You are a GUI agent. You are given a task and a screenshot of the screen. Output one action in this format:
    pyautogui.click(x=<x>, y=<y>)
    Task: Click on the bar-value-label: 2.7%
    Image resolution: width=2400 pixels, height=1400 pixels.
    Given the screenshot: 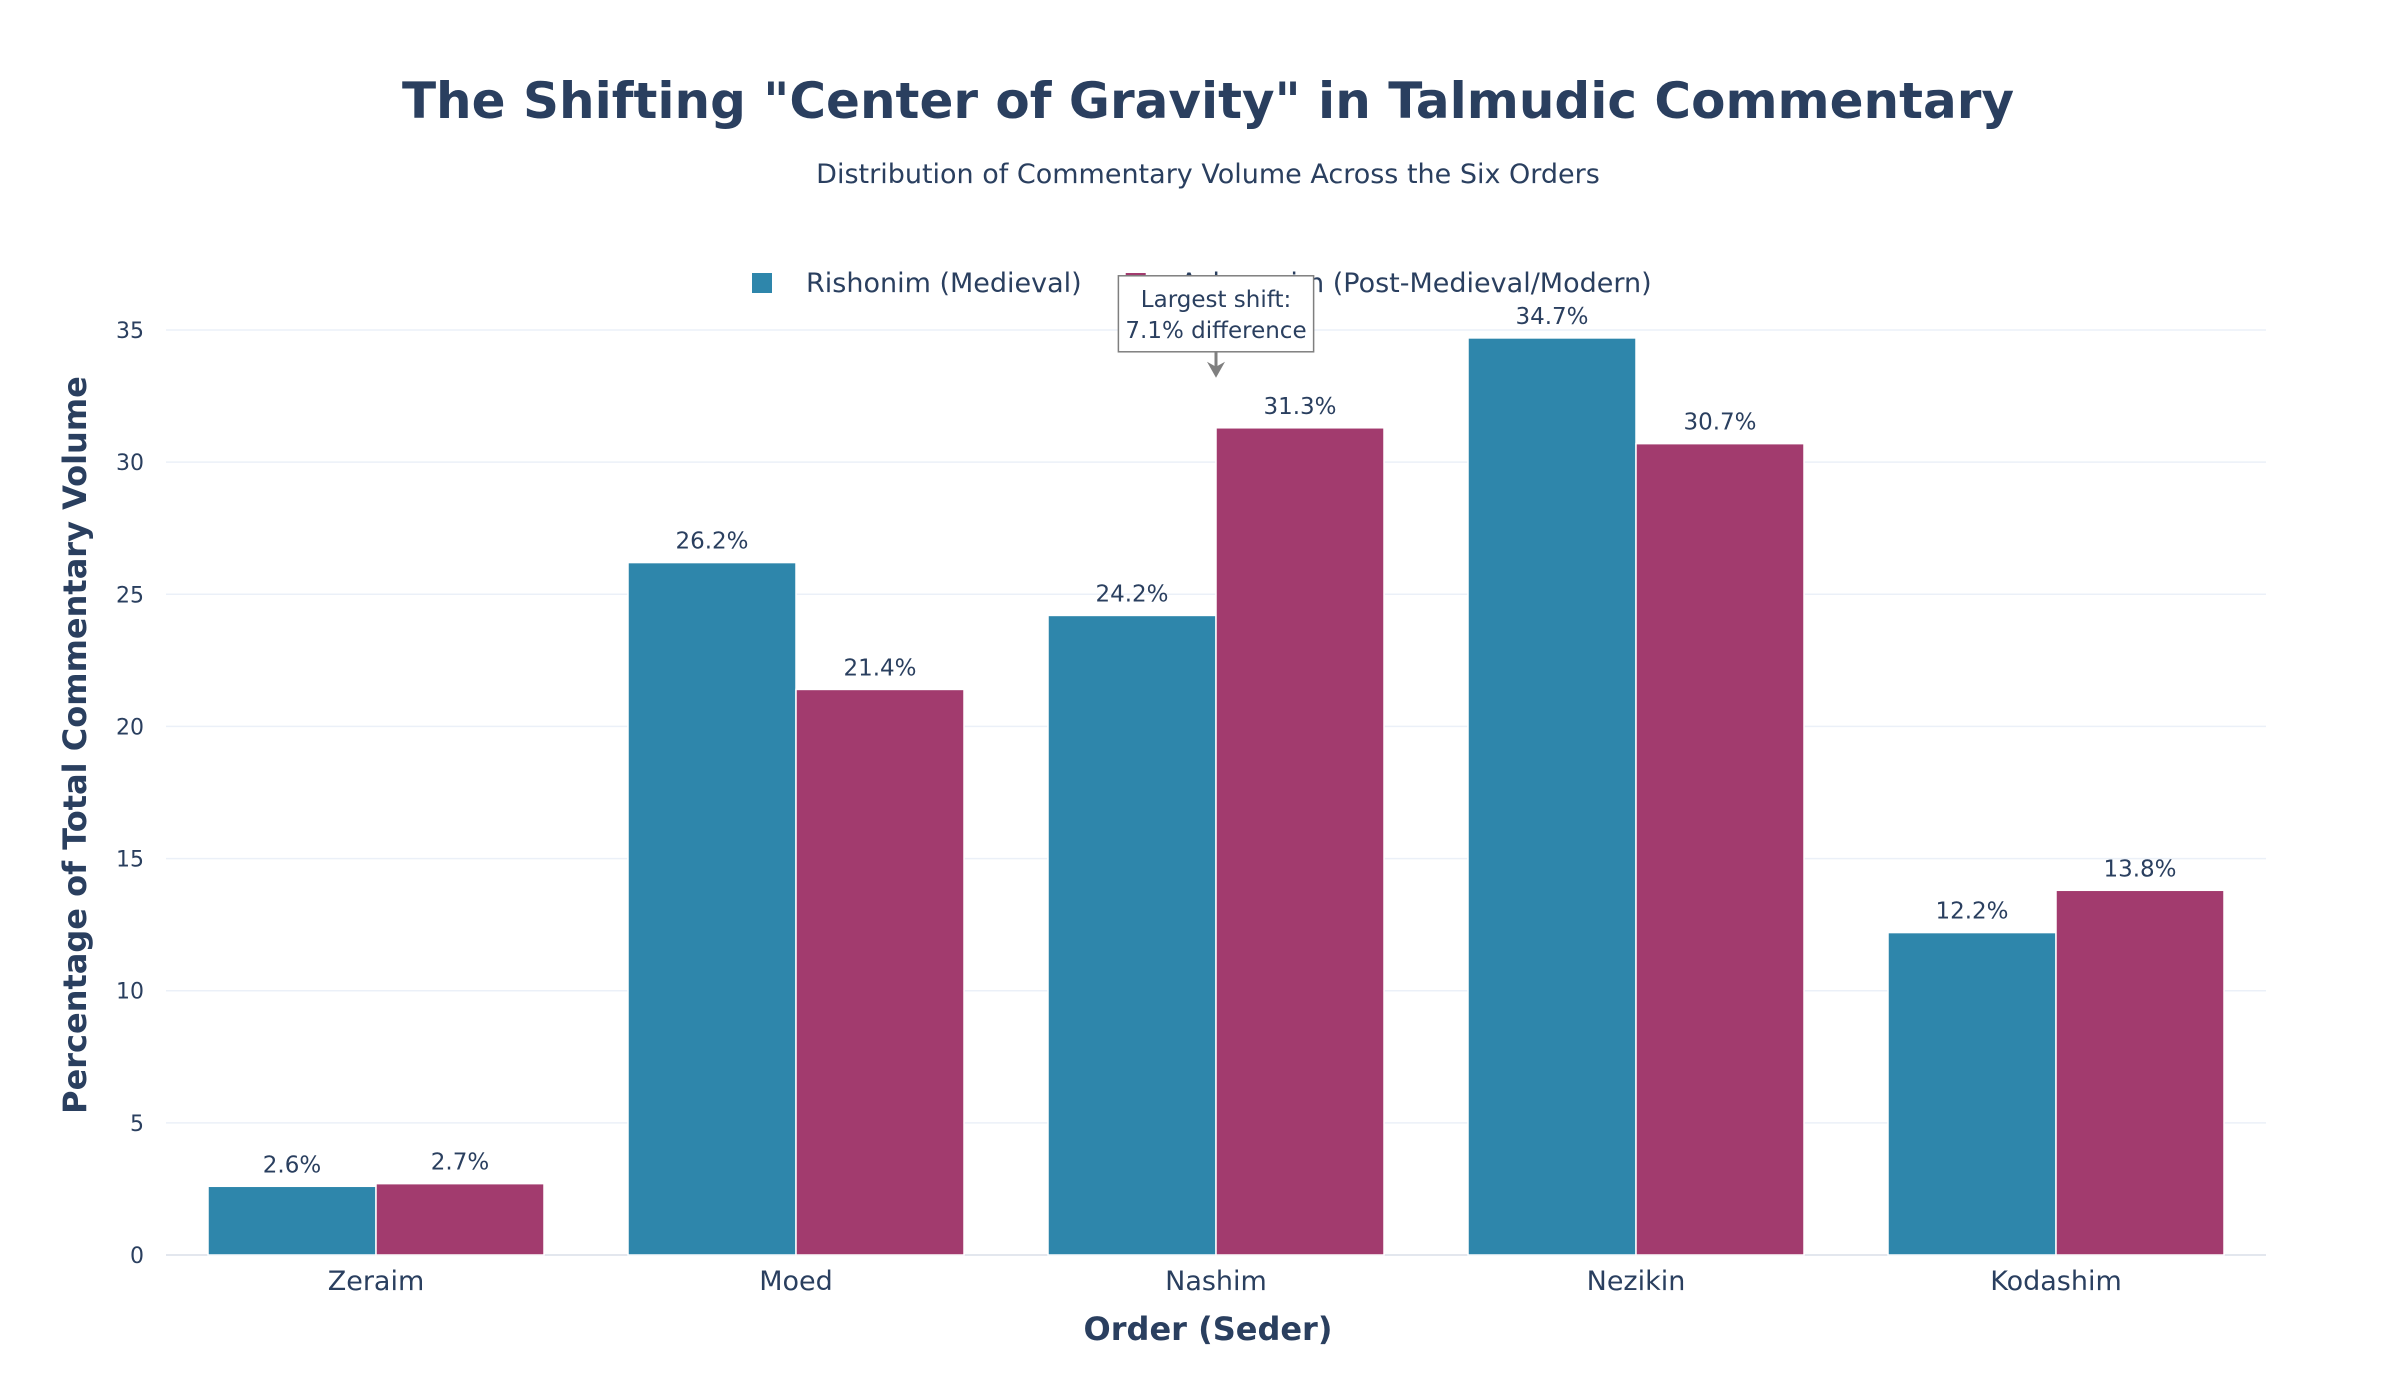 What is the action you would take?
    pyautogui.click(x=460, y=1163)
    